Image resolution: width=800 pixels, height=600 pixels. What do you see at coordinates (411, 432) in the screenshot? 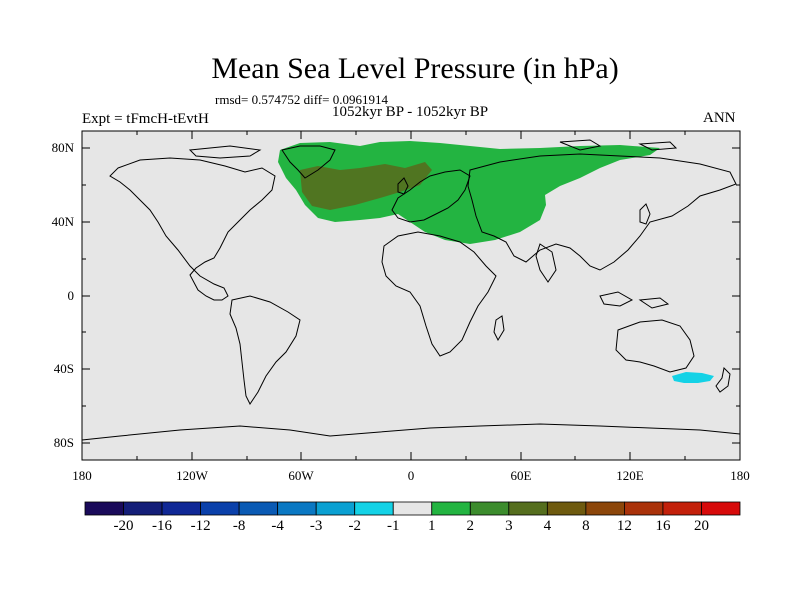
I see `coastline-antarctica` at bounding box center [411, 432].